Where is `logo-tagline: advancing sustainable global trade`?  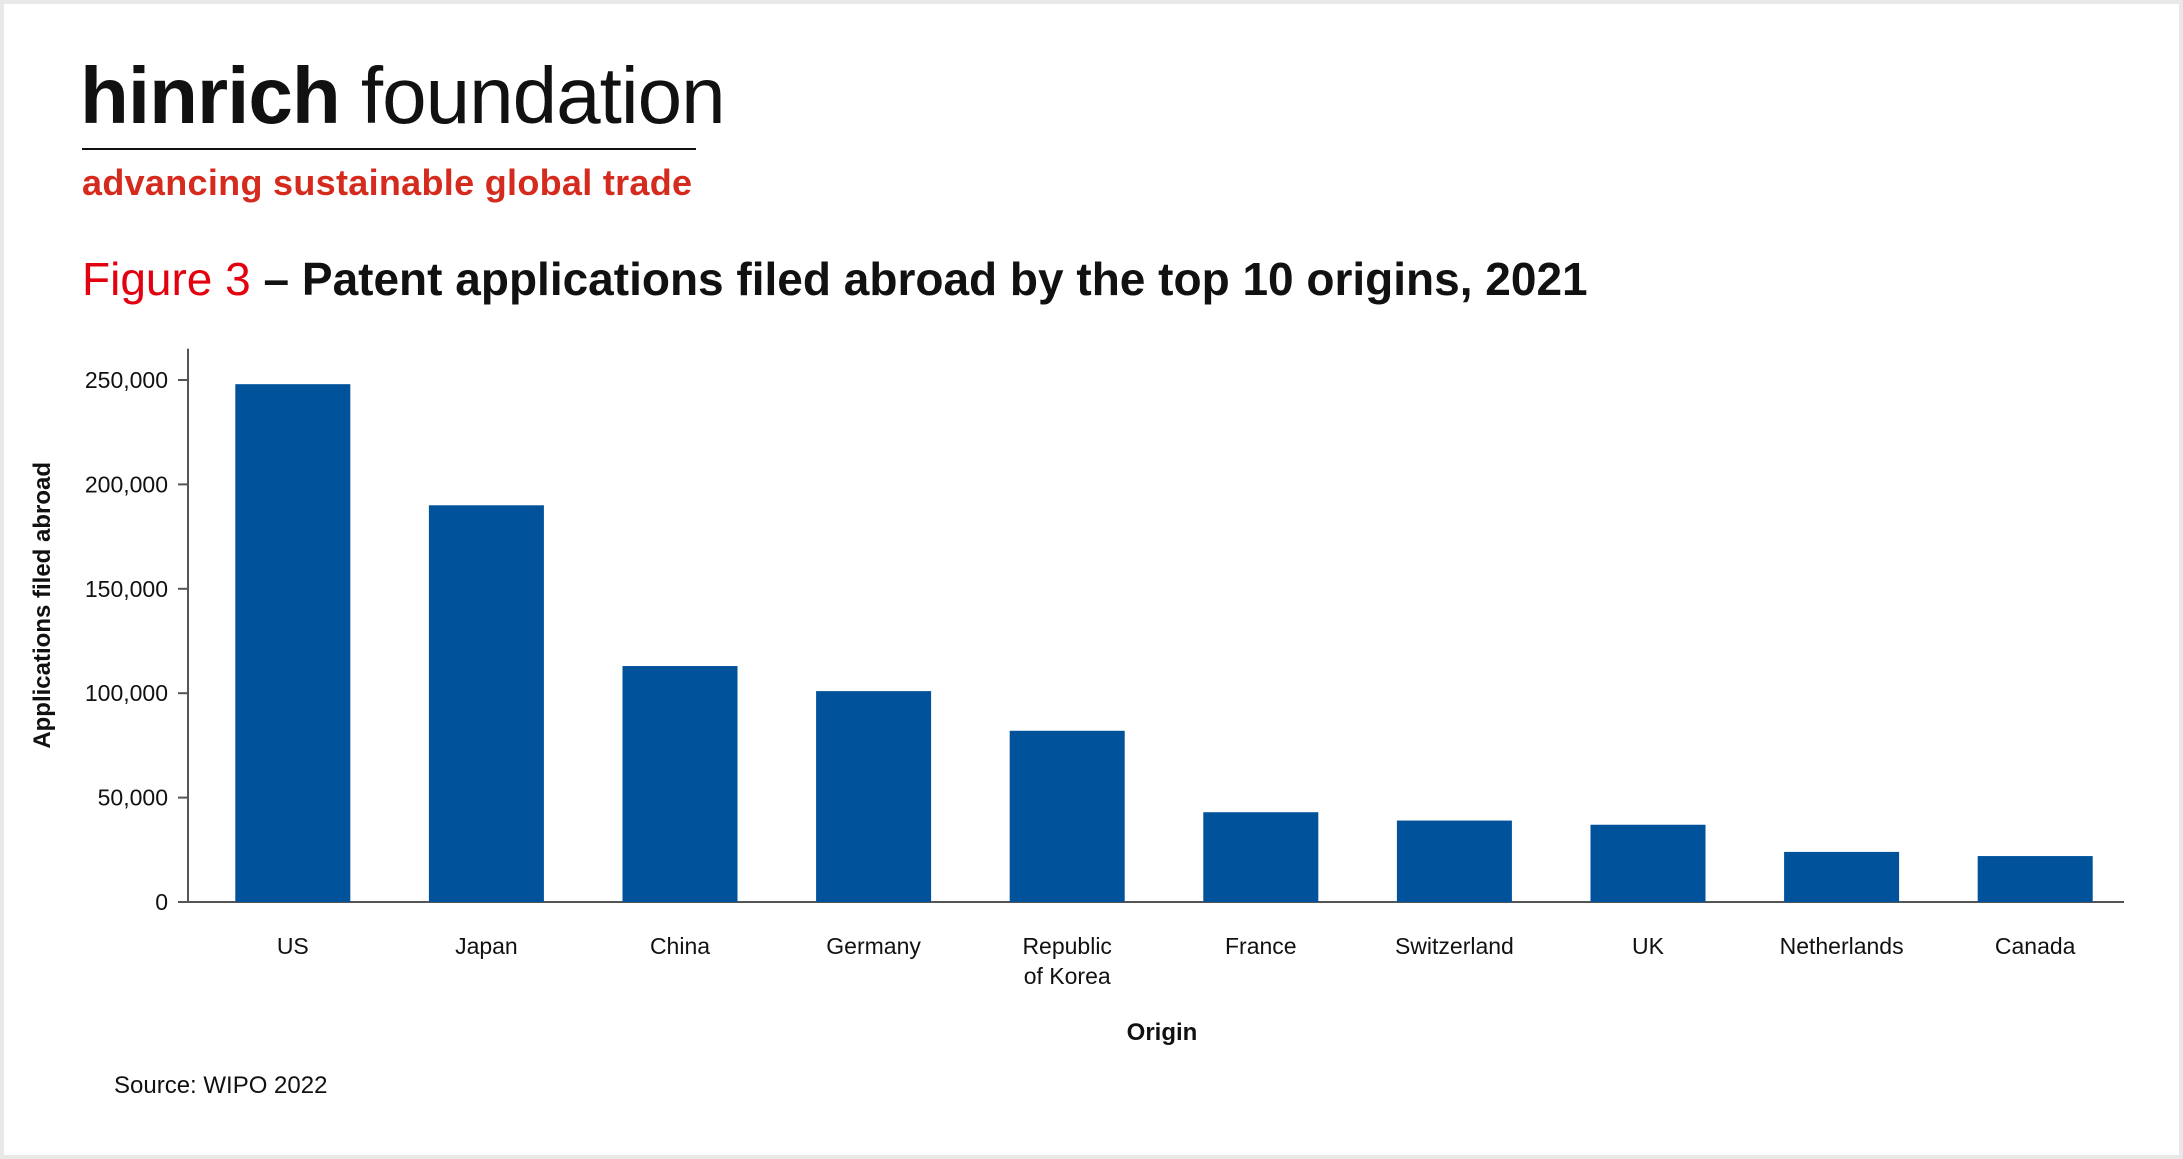 logo-tagline: advancing sustainable global trade is located at coordinates (387, 182).